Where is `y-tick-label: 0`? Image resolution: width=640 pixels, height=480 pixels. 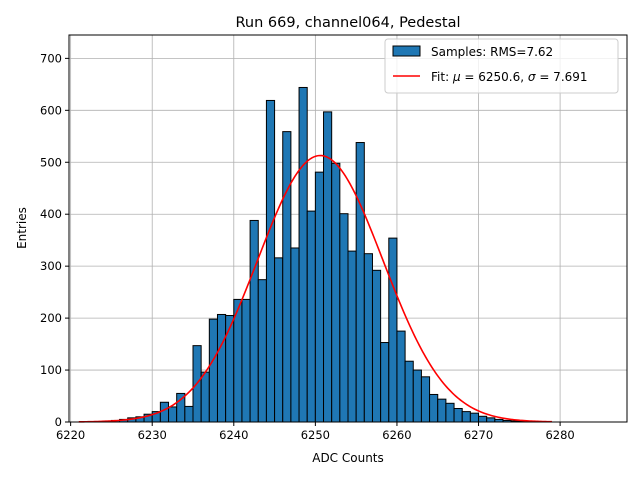 y-tick-label: 0 is located at coordinates (58, 422).